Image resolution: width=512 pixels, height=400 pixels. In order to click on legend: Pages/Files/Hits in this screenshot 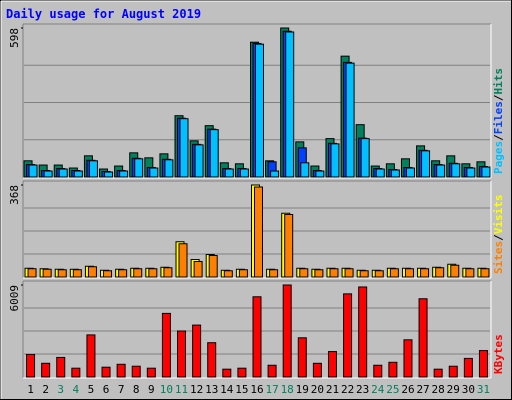, I will do `click(498, 121)`.